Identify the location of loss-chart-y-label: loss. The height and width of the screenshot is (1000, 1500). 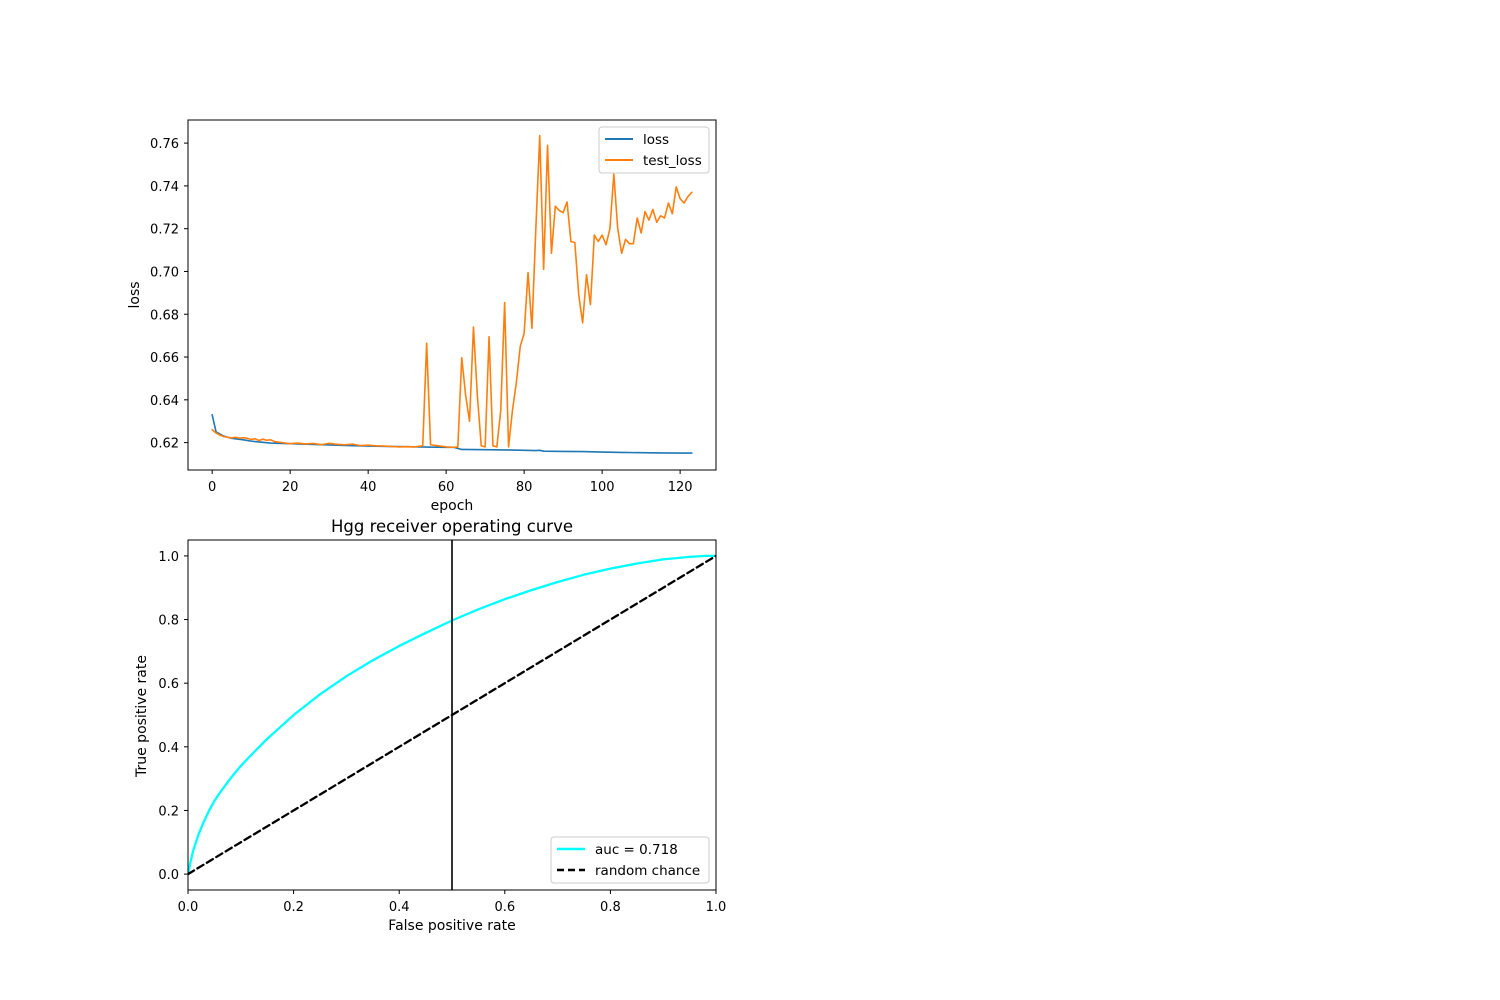
(135, 294).